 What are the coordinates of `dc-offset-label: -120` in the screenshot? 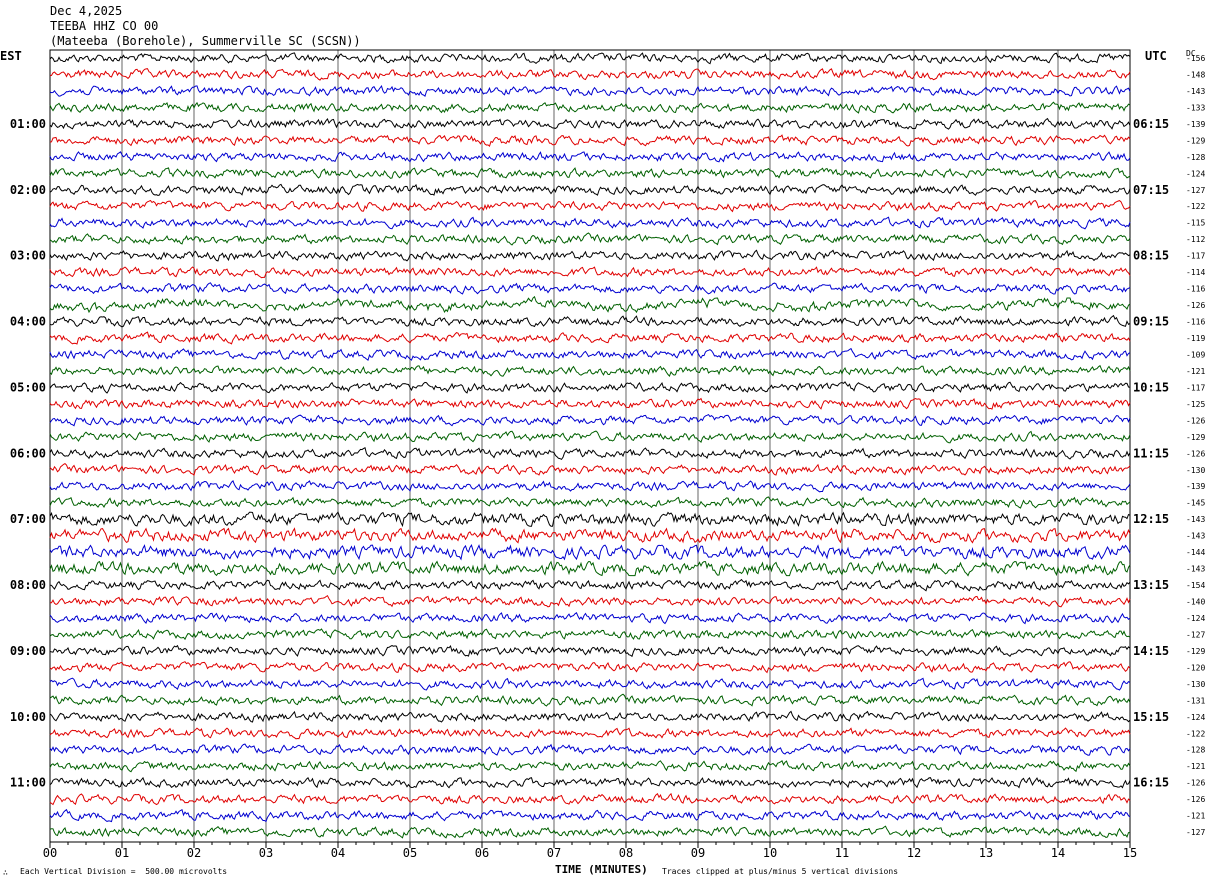 It's located at (1195, 667).